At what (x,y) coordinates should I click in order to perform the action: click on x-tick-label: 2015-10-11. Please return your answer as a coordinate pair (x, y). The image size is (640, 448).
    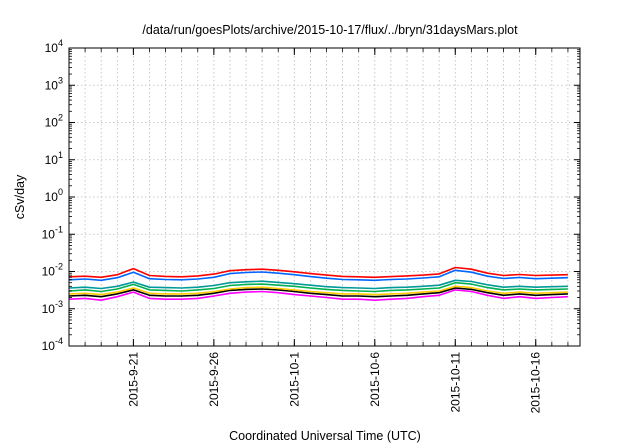
    Looking at the image, I should click on (455, 382).